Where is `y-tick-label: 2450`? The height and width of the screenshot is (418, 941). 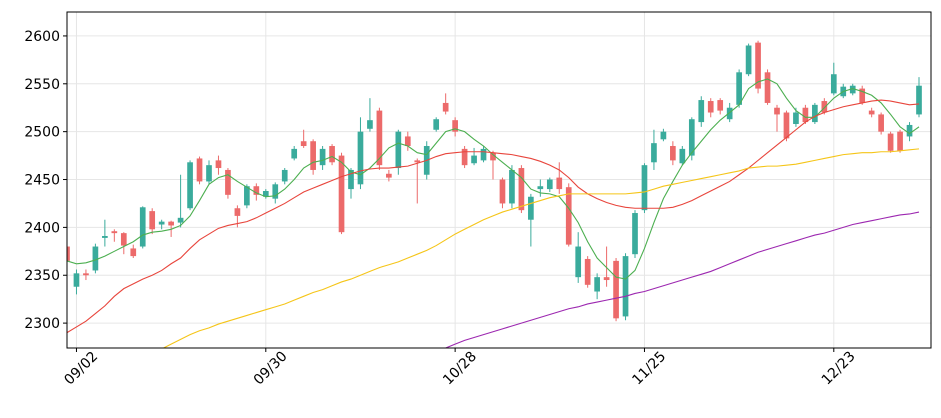 y-tick-label: 2450 is located at coordinates (42, 181).